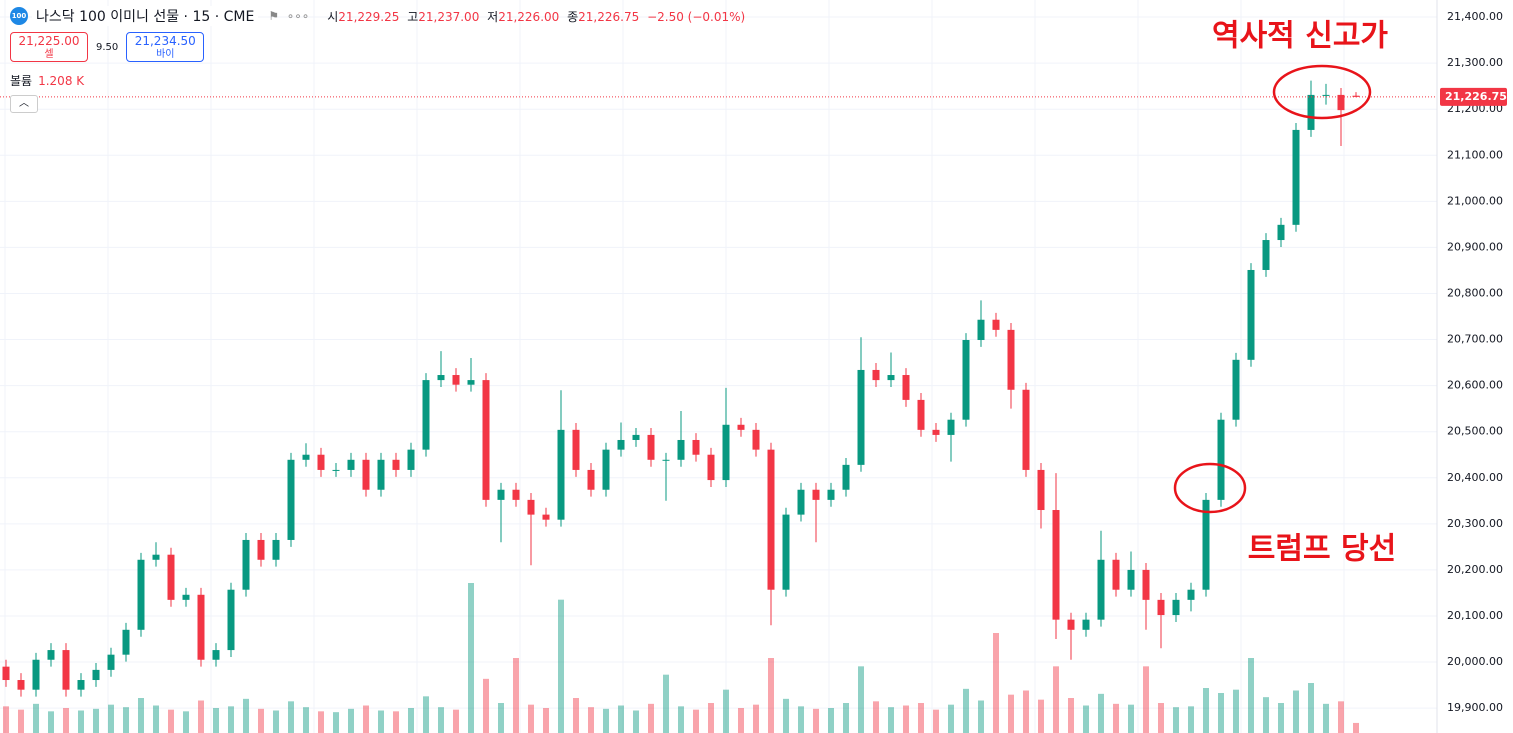 The image size is (1513, 733). Describe the element at coordinates (107, 47) in the screenshot. I see `spread: 9.50` at that location.